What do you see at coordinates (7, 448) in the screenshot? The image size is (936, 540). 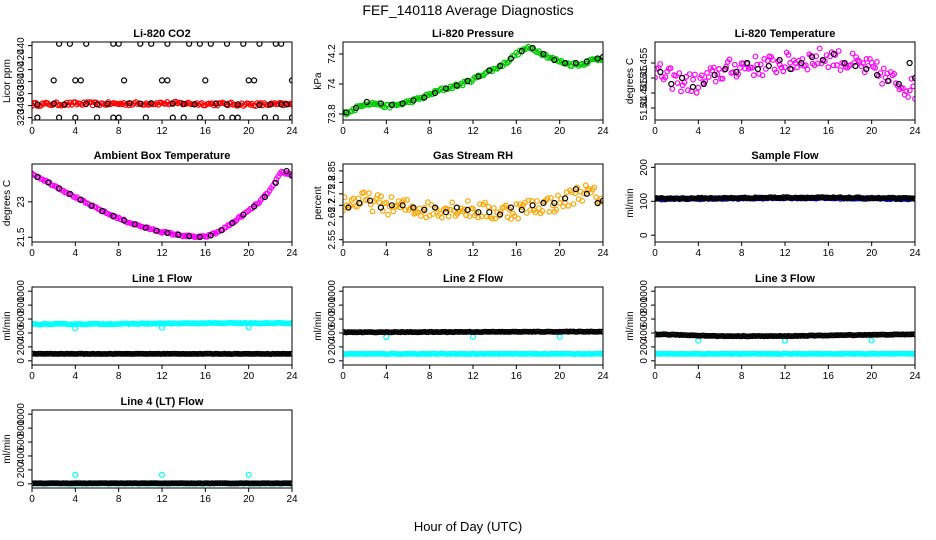 I see `y-axis-label: ml/min` at bounding box center [7, 448].